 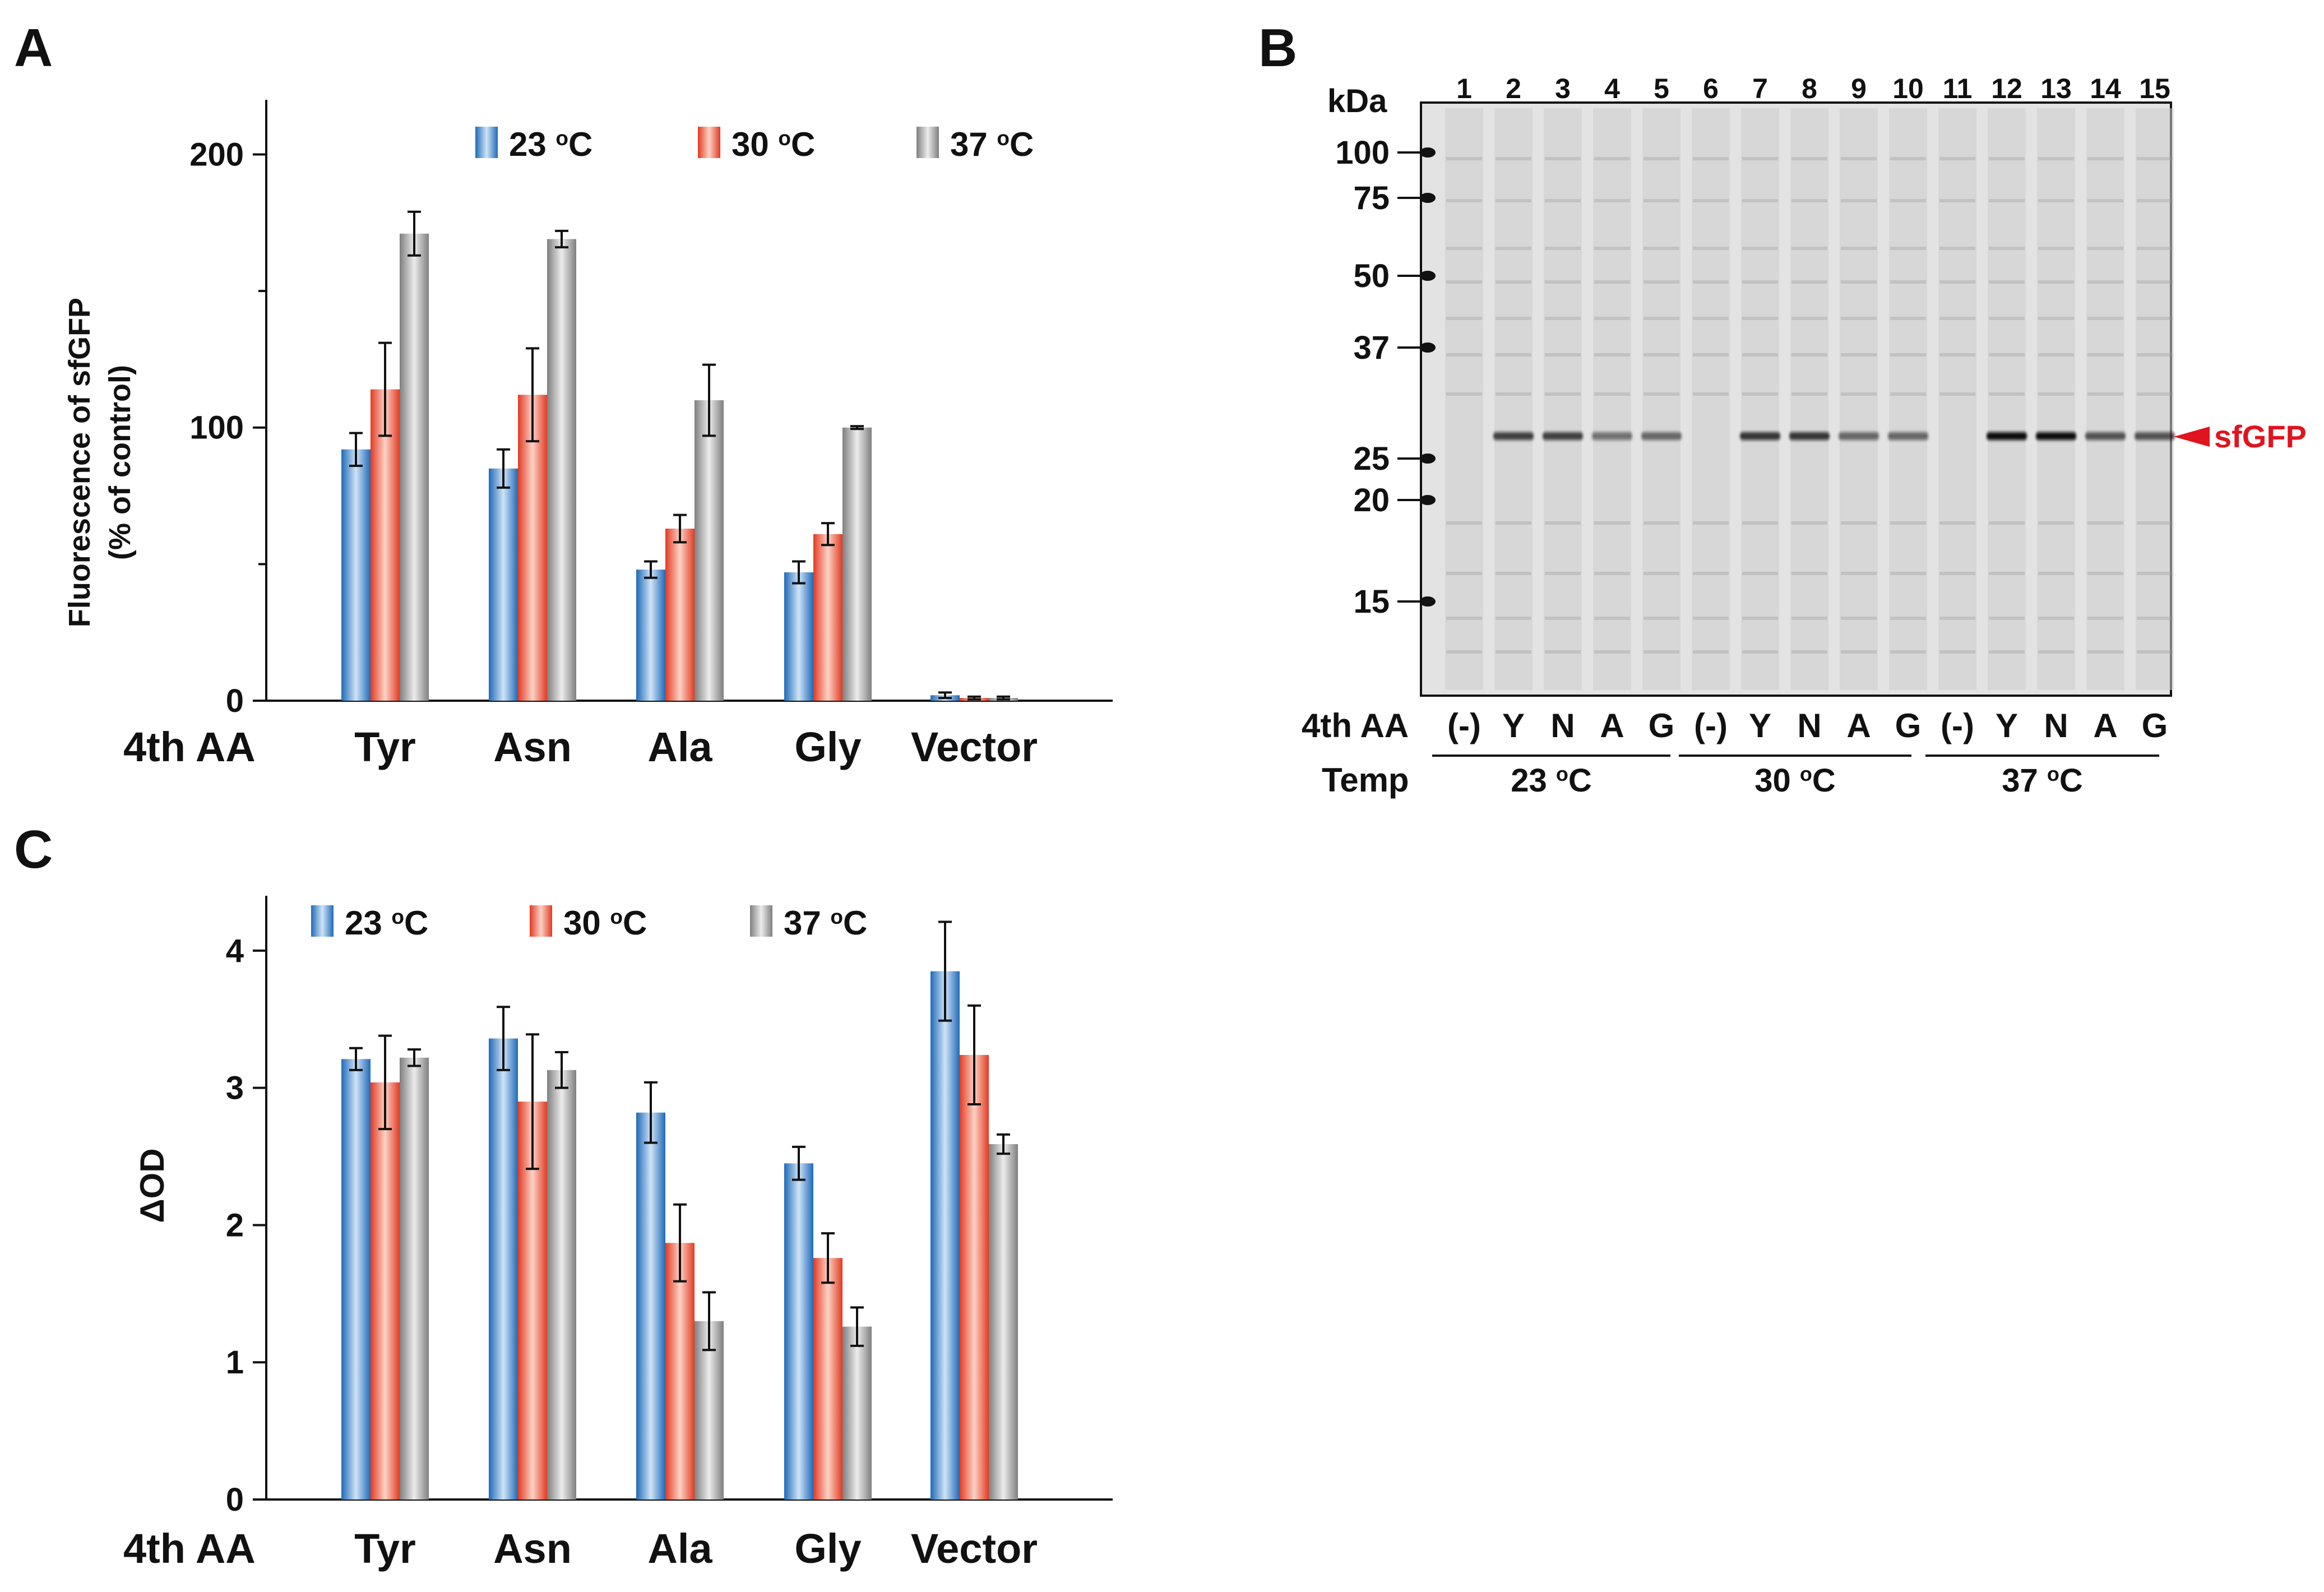 What do you see at coordinates (773, 145) in the screenshot?
I see `legend-label-1: 30 oC` at bounding box center [773, 145].